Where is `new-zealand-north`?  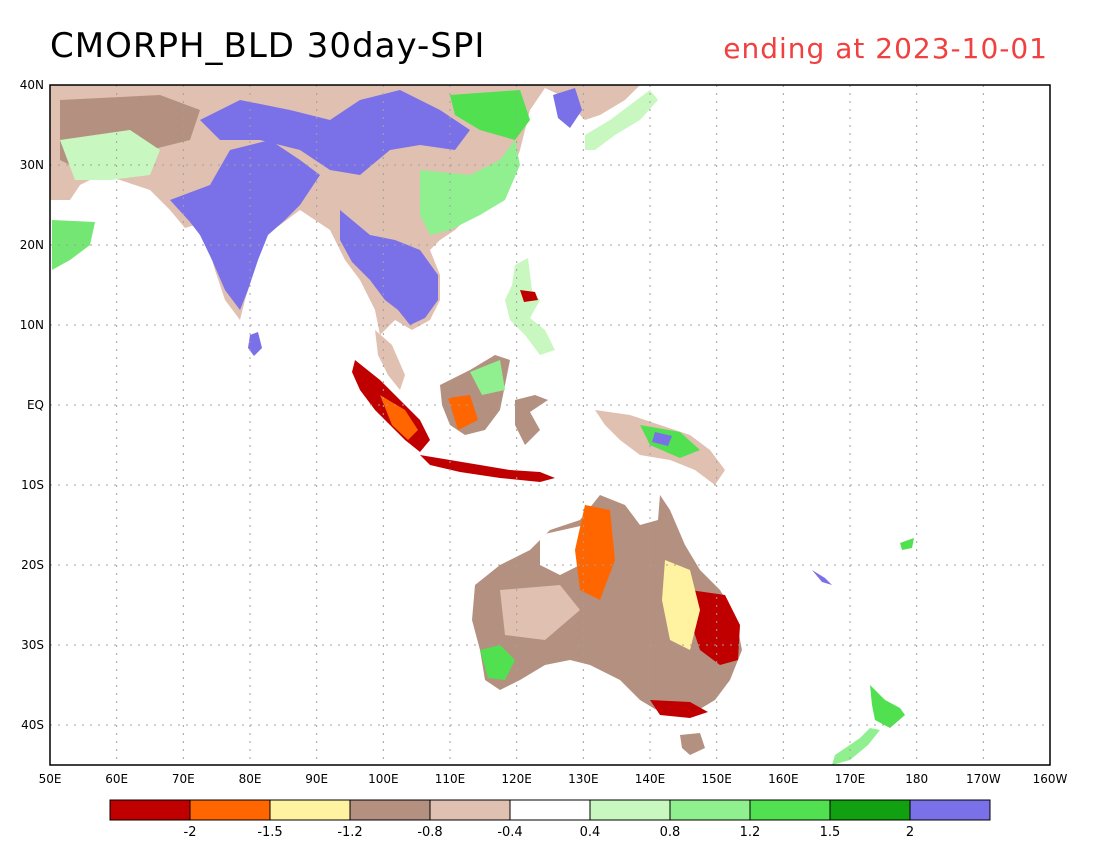 new-zealand-north is located at coordinates (887, 706).